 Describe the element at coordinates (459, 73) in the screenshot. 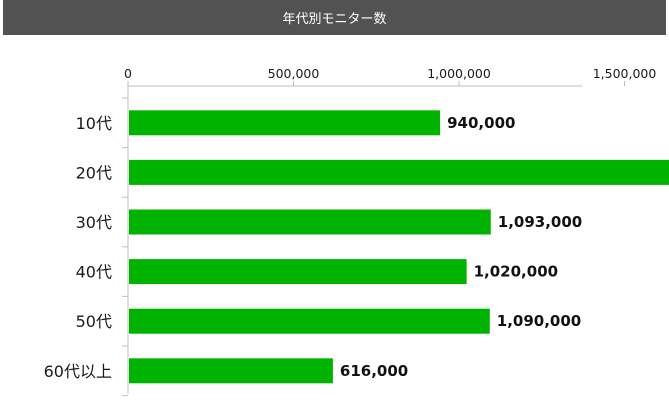

I see `x-tick-label: 1,000,000` at that location.